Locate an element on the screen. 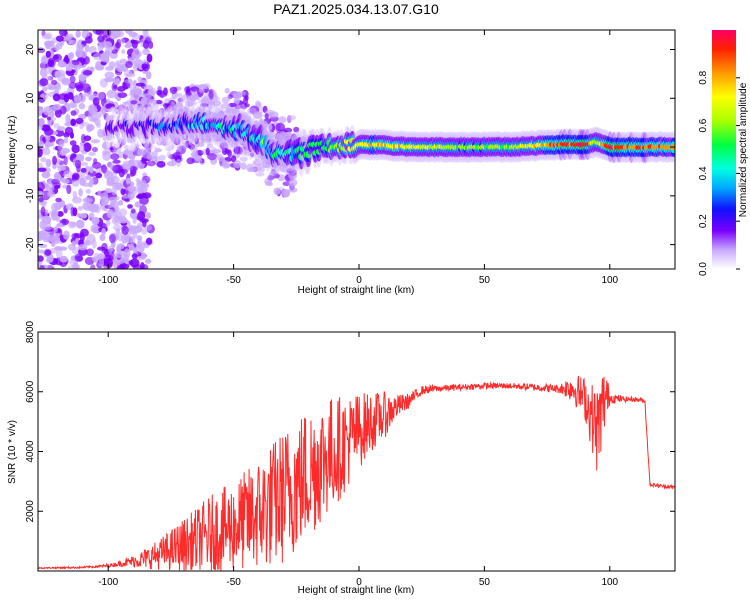 The image size is (750, 600). spectrogram-x-label: Height of straight line (km) is located at coordinates (356, 290).